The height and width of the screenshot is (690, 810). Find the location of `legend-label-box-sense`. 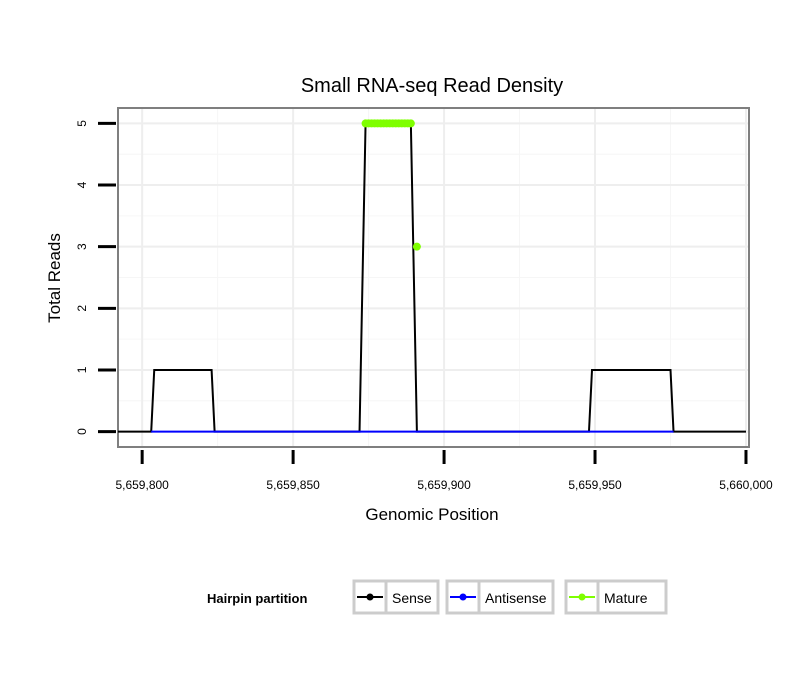

legend-label-box-sense is located at coordinates (412, 597).